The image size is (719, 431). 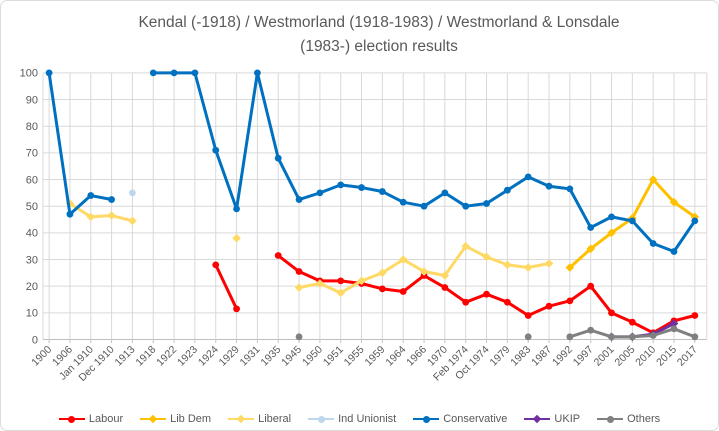 What do you see at coordinates (226, 287) in the screenshot?
I see `series-line-labour` at bounding box center [226, 287].